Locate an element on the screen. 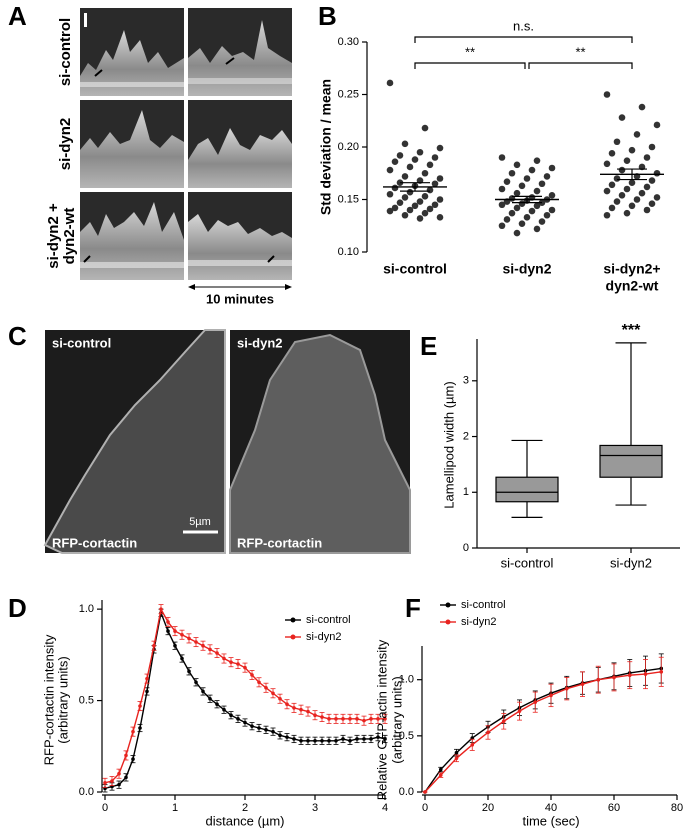 The height and width of the screenshot is (828, 689). x-tick-label: 40 is located at coordinates (551, 808).